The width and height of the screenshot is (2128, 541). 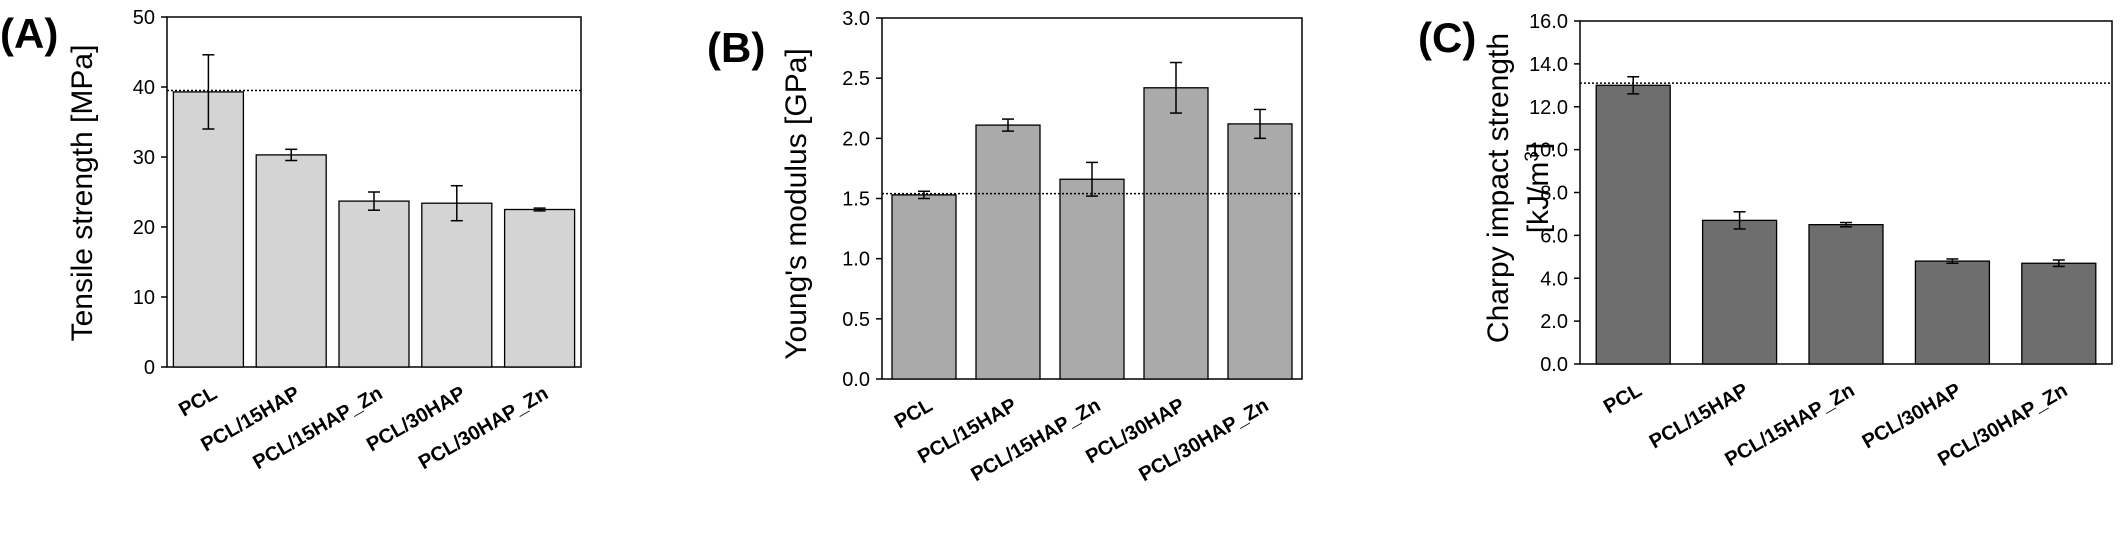 What do you see at coordinates (856, 19) in the screenshot?
I see `panel-b-y-tick-label-6: 3.0` at bounding box center [856, 19].